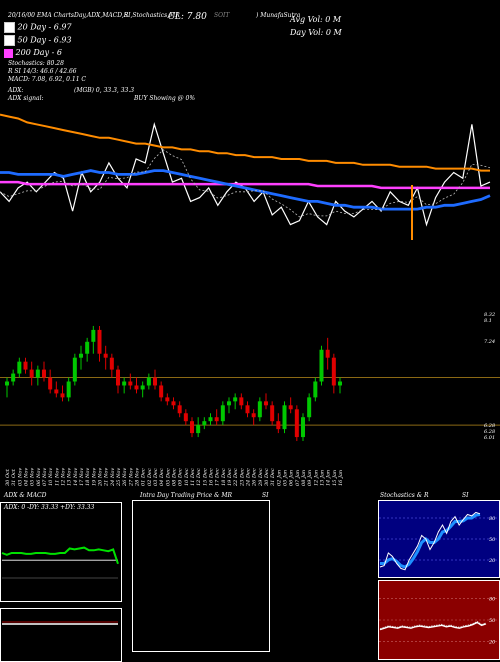 Image resolution: width=500 pixels, height=662 pixels. I want to click on date-label: 07 Nov, so click(45, 477).